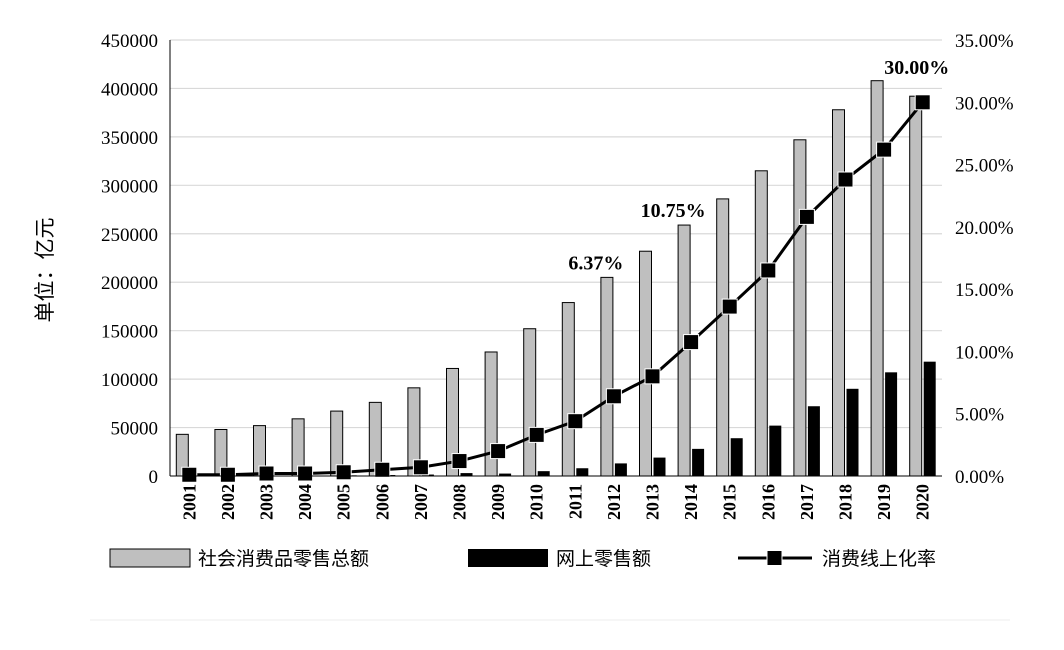 Image resolution: width=1064 pixels, height=650 pixels. Describe the element at coordinates (884, 502) in the screenshot. I see `x-tick-label-2019: 2019` at that location.